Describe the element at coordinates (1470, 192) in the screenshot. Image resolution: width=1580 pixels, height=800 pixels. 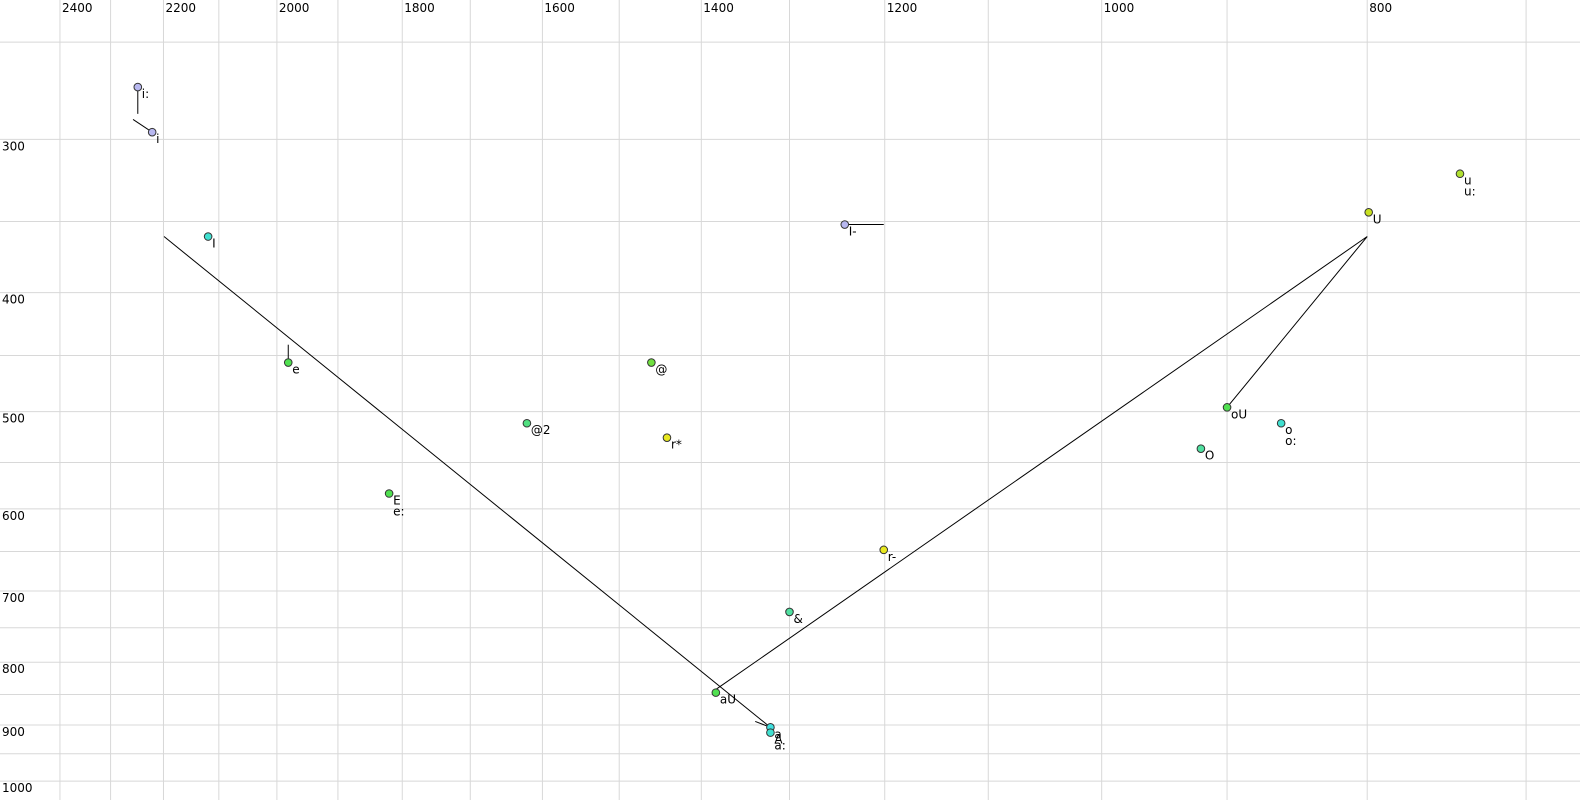
I see `vowel-label: u:` at that location.